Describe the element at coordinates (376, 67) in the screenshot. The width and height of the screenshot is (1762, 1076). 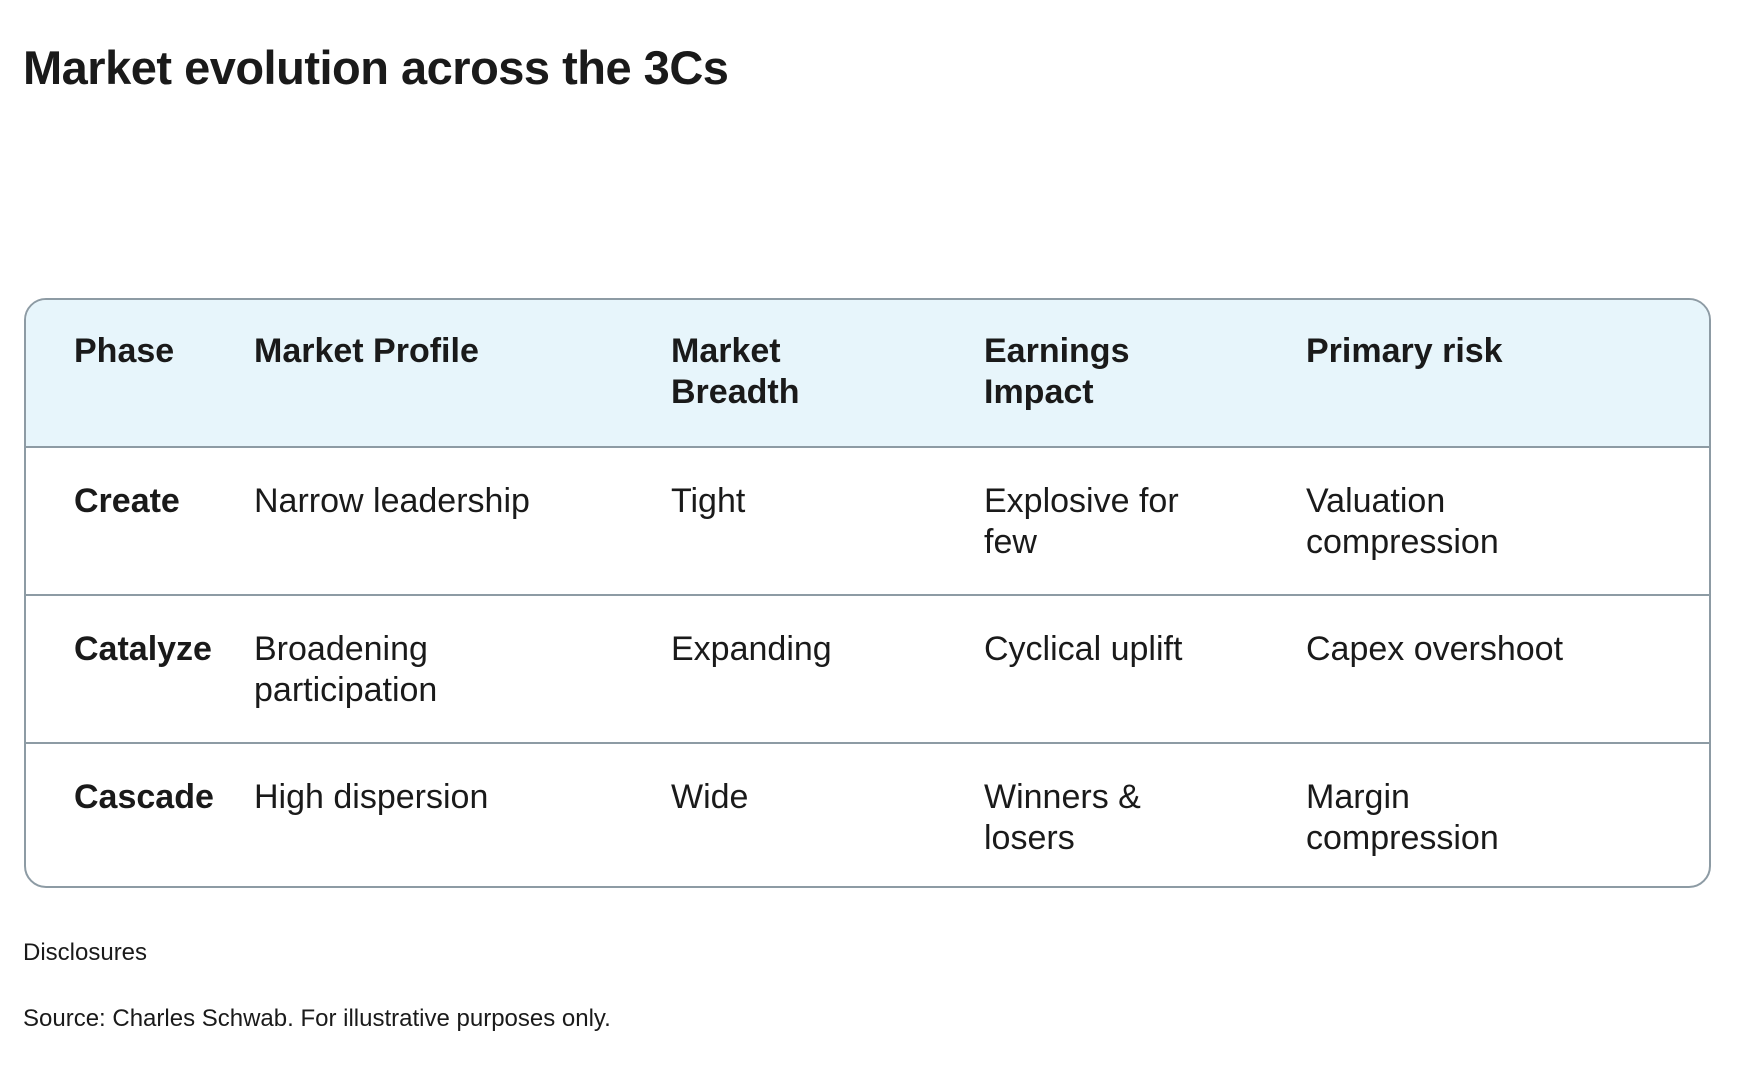
I see `page-title: Market evolution across the 3Cs` at that location.